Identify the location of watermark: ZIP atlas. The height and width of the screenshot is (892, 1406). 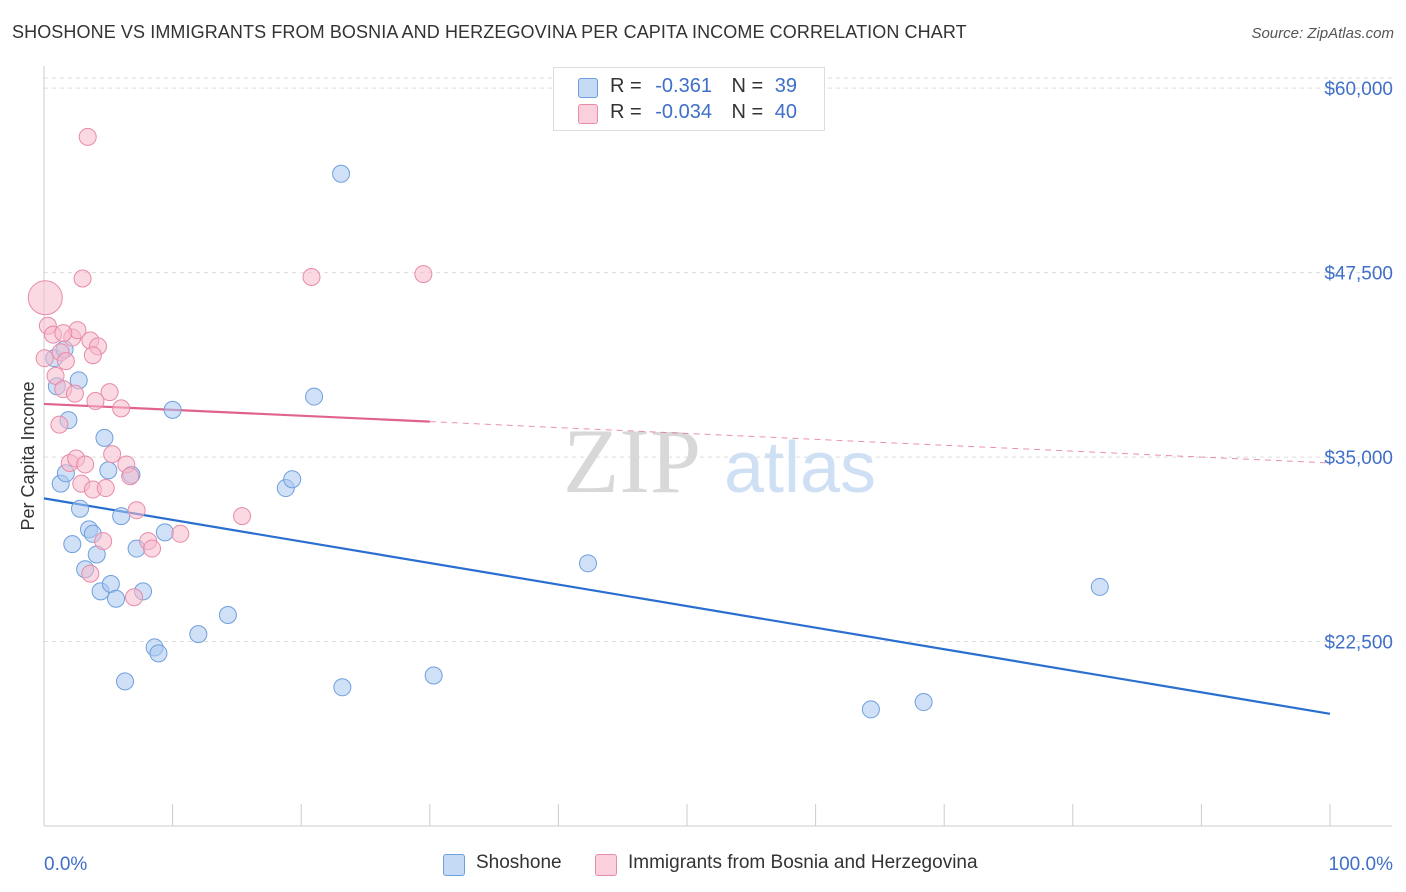
(719, 461).